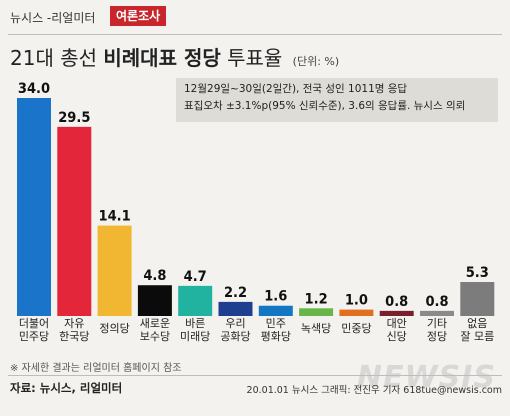 This screenshot has height=416, width=510. I want to click on category-label-5-line-1: 바른, so click(195, 323).